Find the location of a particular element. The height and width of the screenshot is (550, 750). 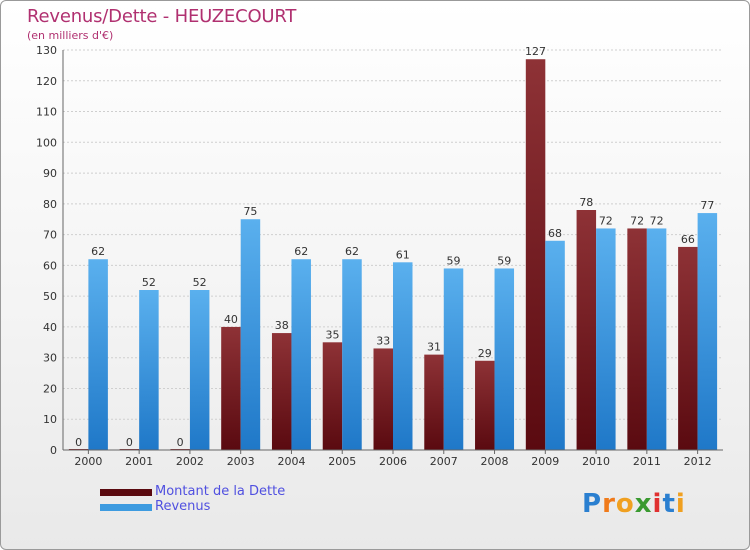

data-label: 78 is located at coordinates (586, 202).